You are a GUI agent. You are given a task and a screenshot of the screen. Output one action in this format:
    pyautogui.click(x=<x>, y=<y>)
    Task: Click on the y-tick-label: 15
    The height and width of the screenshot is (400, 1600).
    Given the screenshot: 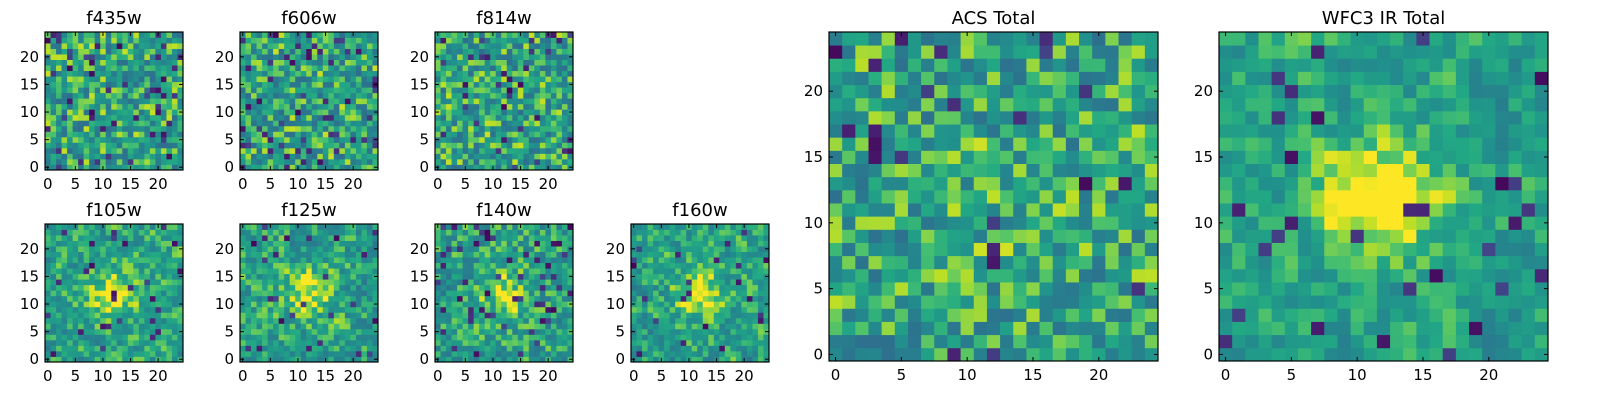 What is the action you would take?
    pyautogui.click(x=29, y=276)
    